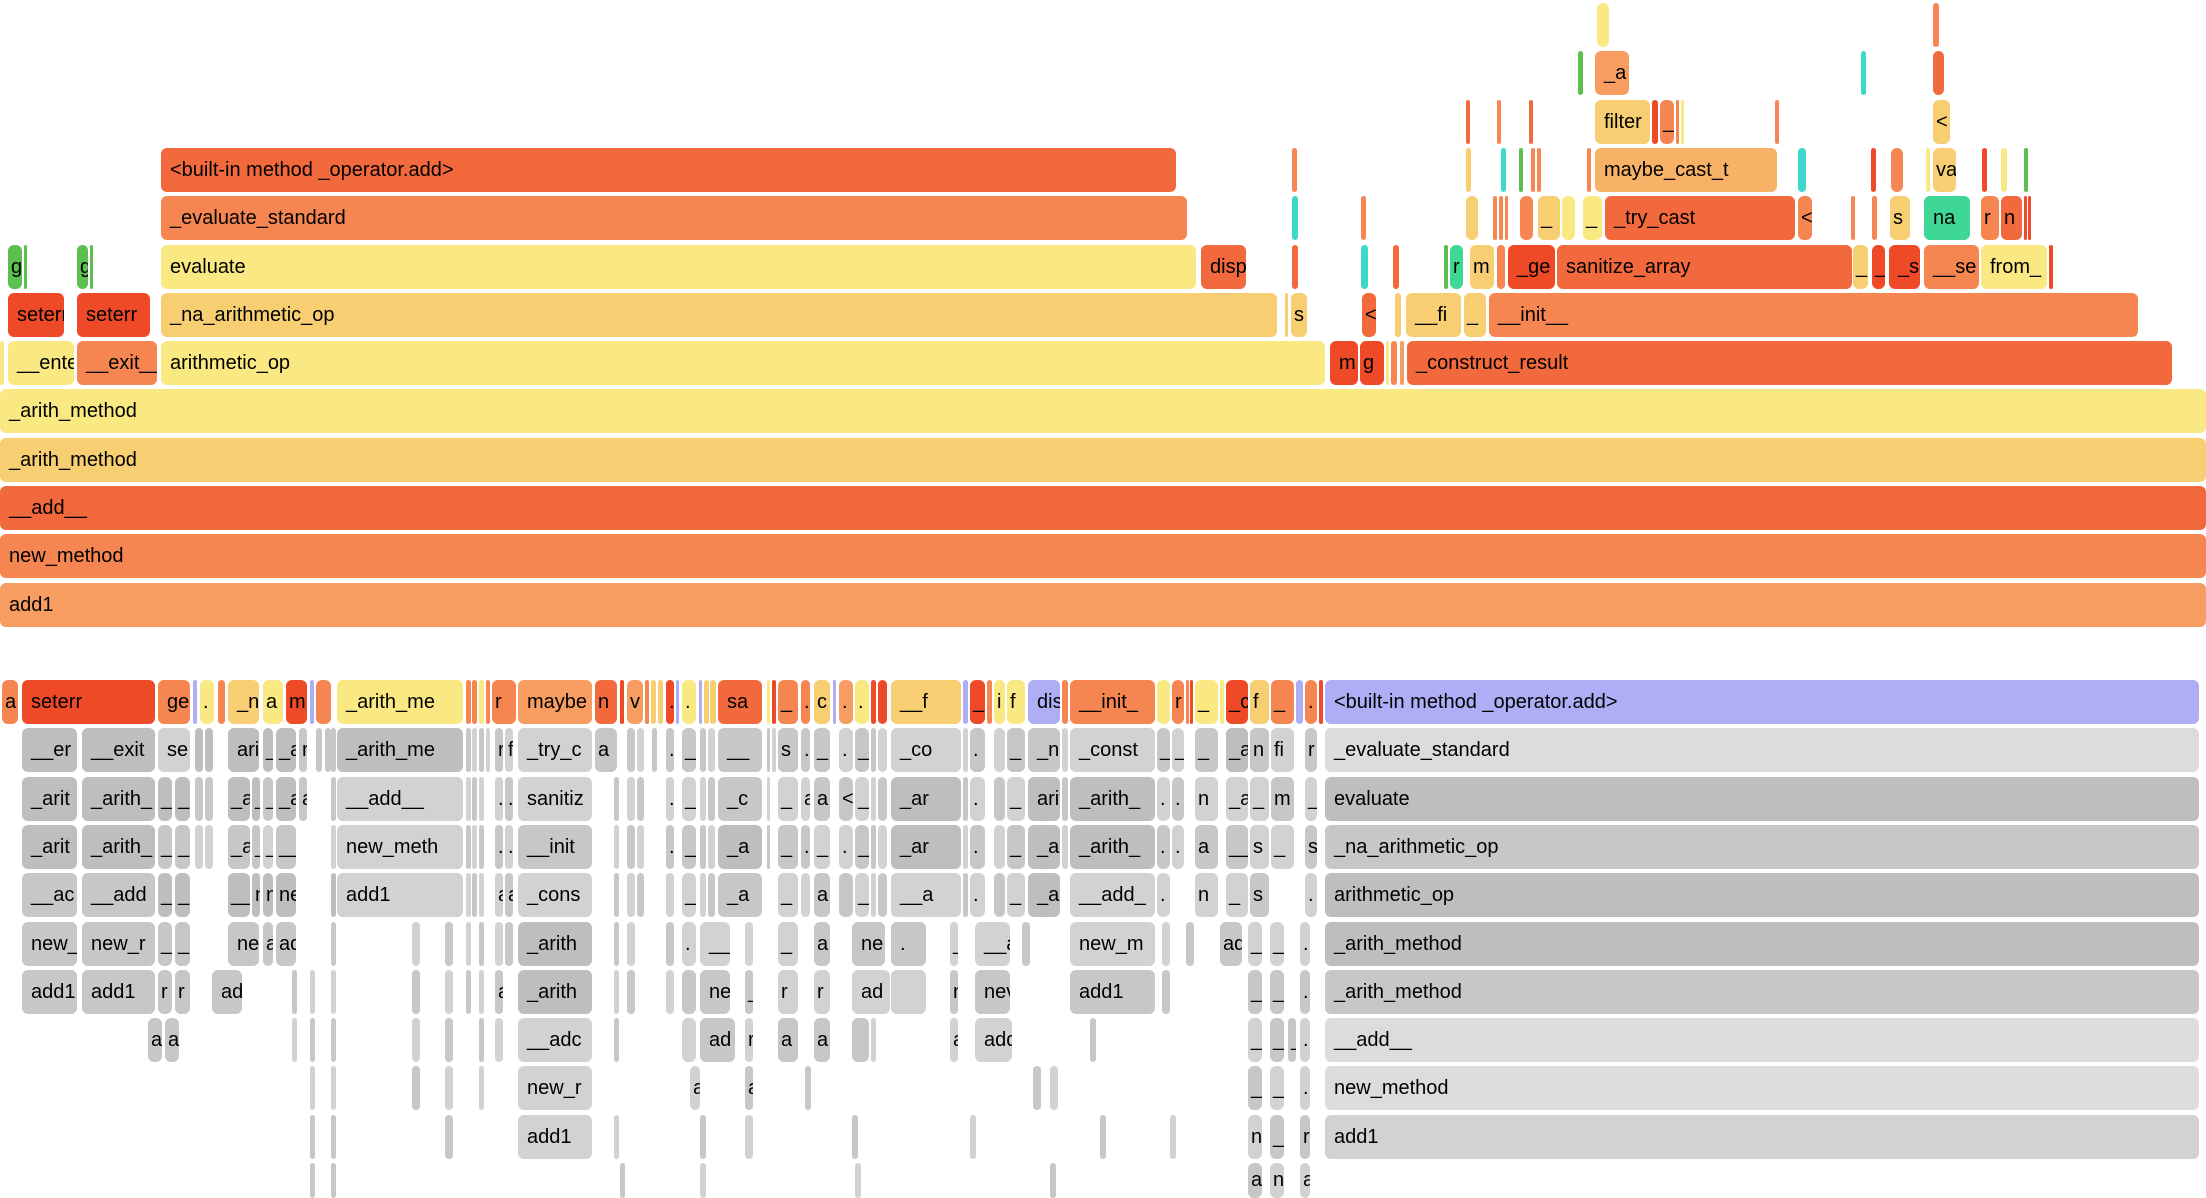 The height and width of the screenshot is (1198, 2206). Describe the element at coordinates (555, 1040) in the screenshot. I see `frame-__adc: __adc` at that location.